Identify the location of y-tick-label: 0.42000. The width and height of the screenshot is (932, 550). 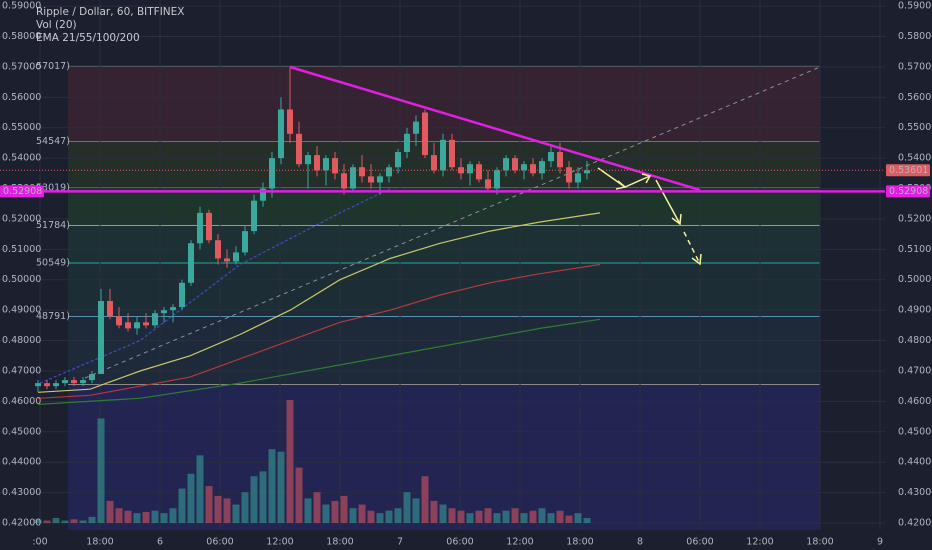
(915, 523).